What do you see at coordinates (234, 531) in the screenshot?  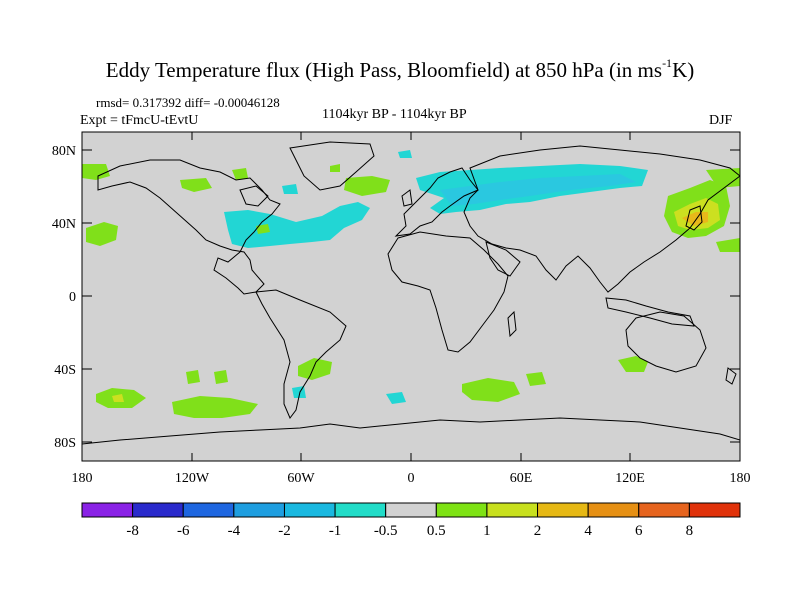 I see `colorbar-label: -4` at bounding box center [234, 531].